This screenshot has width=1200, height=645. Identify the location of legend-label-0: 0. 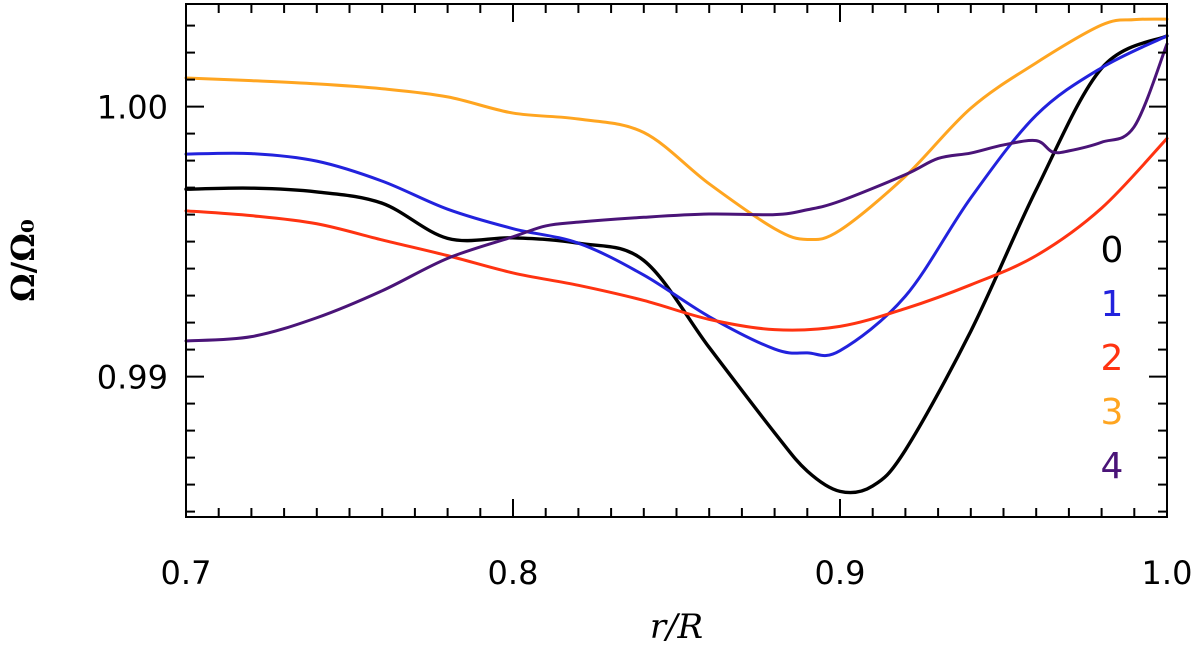
(1112, 250).